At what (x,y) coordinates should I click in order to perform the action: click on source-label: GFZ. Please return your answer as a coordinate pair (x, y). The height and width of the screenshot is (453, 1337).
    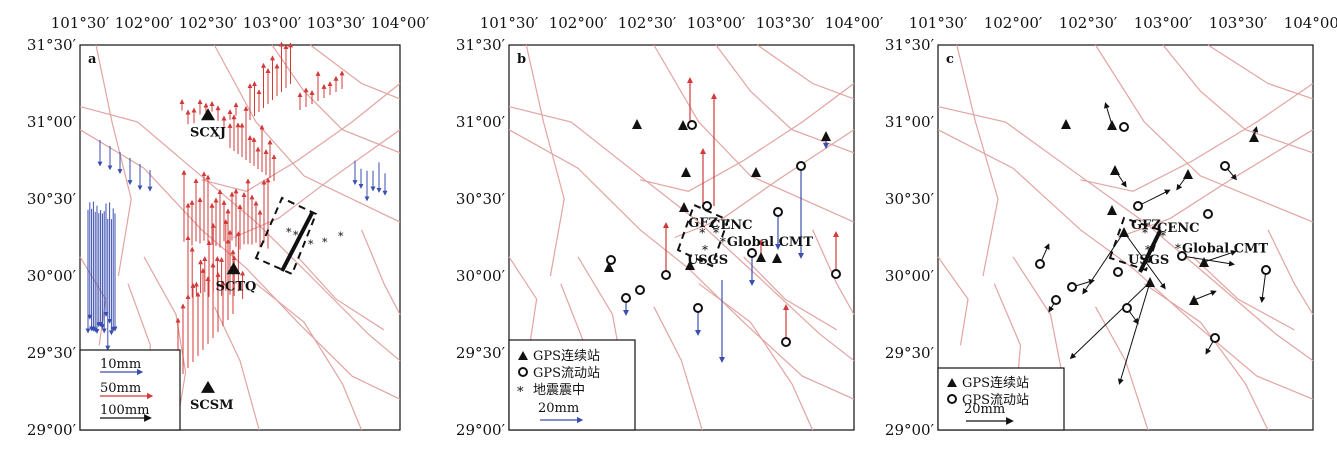
    Looking at the image, I should click on (703, 223).